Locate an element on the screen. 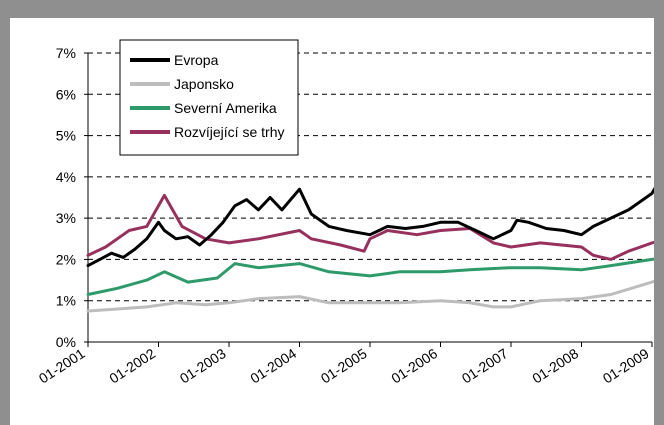 The width and height of the screenshot is (664, 425). x-tick-label: 01-2009 is located at coordinates (626, 366).